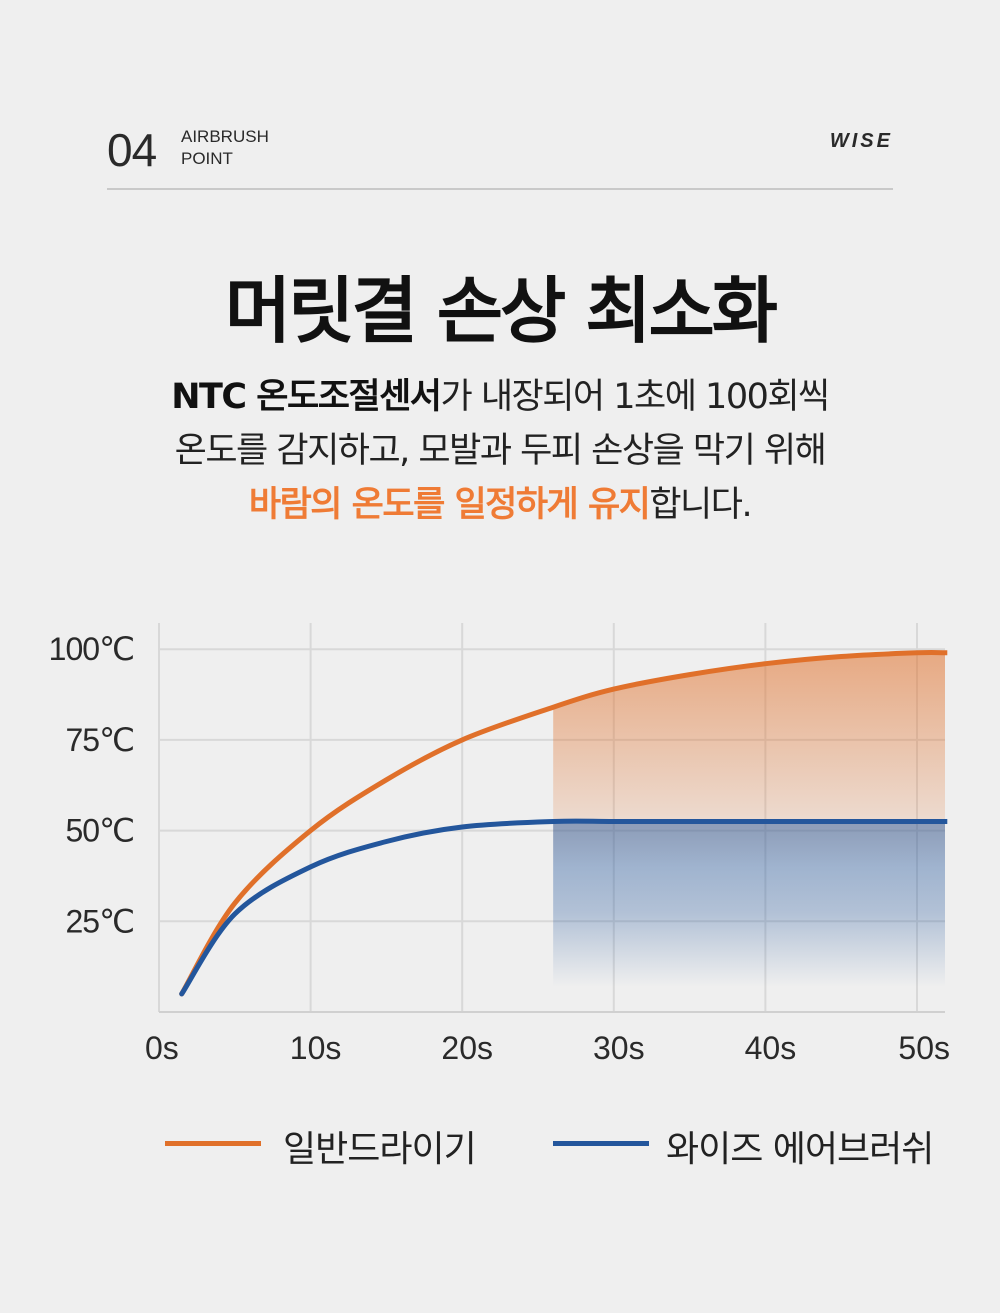  I want to click on brand-logo: WISE, so click(861, 141).